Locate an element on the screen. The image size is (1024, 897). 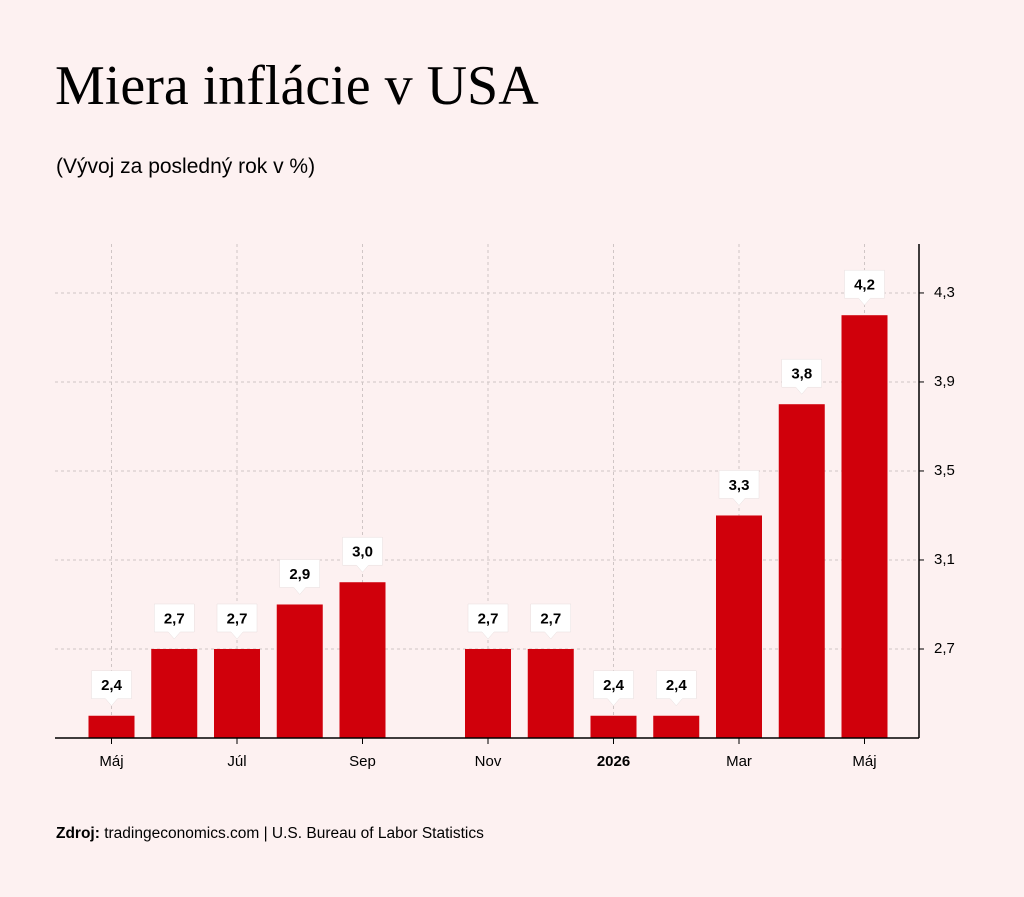
y-tick-label: 3,1 is located at coordinates (944, 559).